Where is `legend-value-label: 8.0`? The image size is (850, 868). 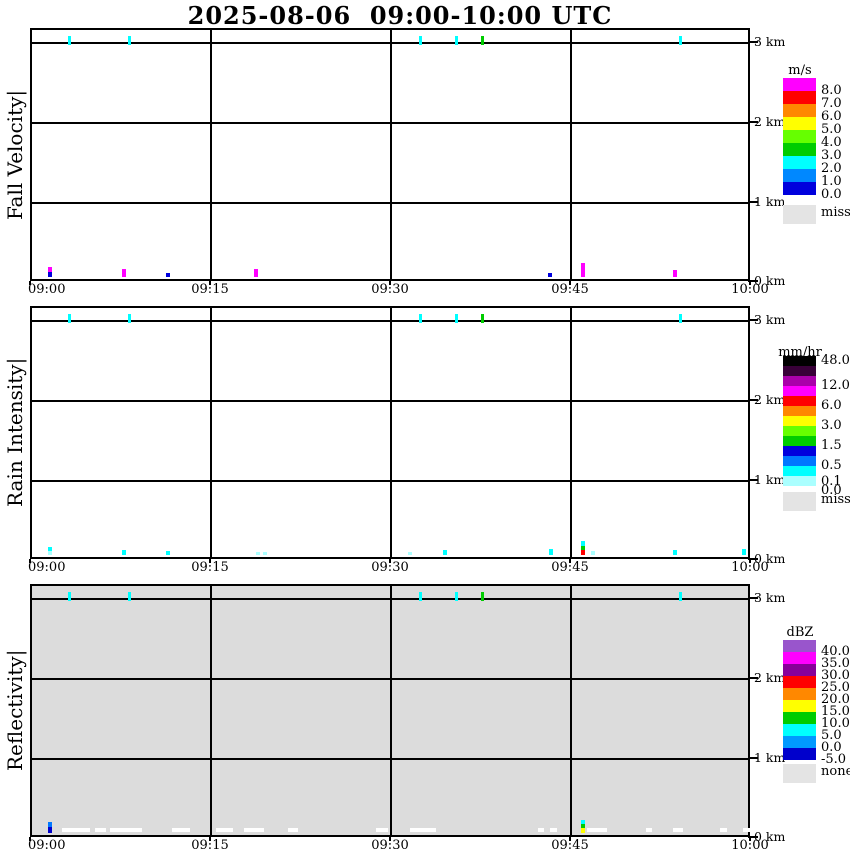 legend-value-label: 8.0 is located at coordinates (831, 90).